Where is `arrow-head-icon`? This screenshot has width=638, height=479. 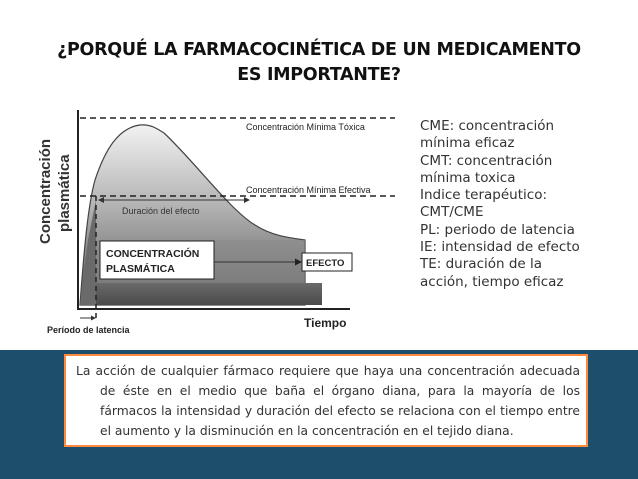 arrow-head-icon is located at coordinates (298, 262).